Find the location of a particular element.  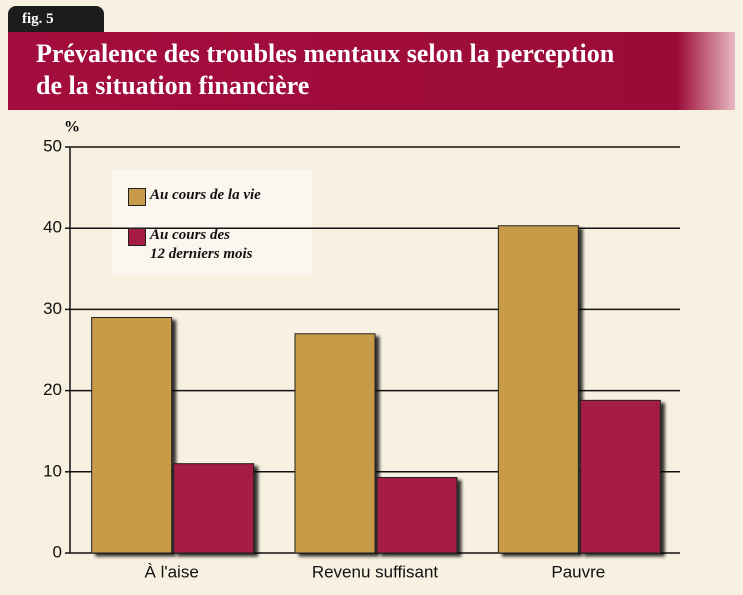

title-banner is located at coordinates (371, 71).